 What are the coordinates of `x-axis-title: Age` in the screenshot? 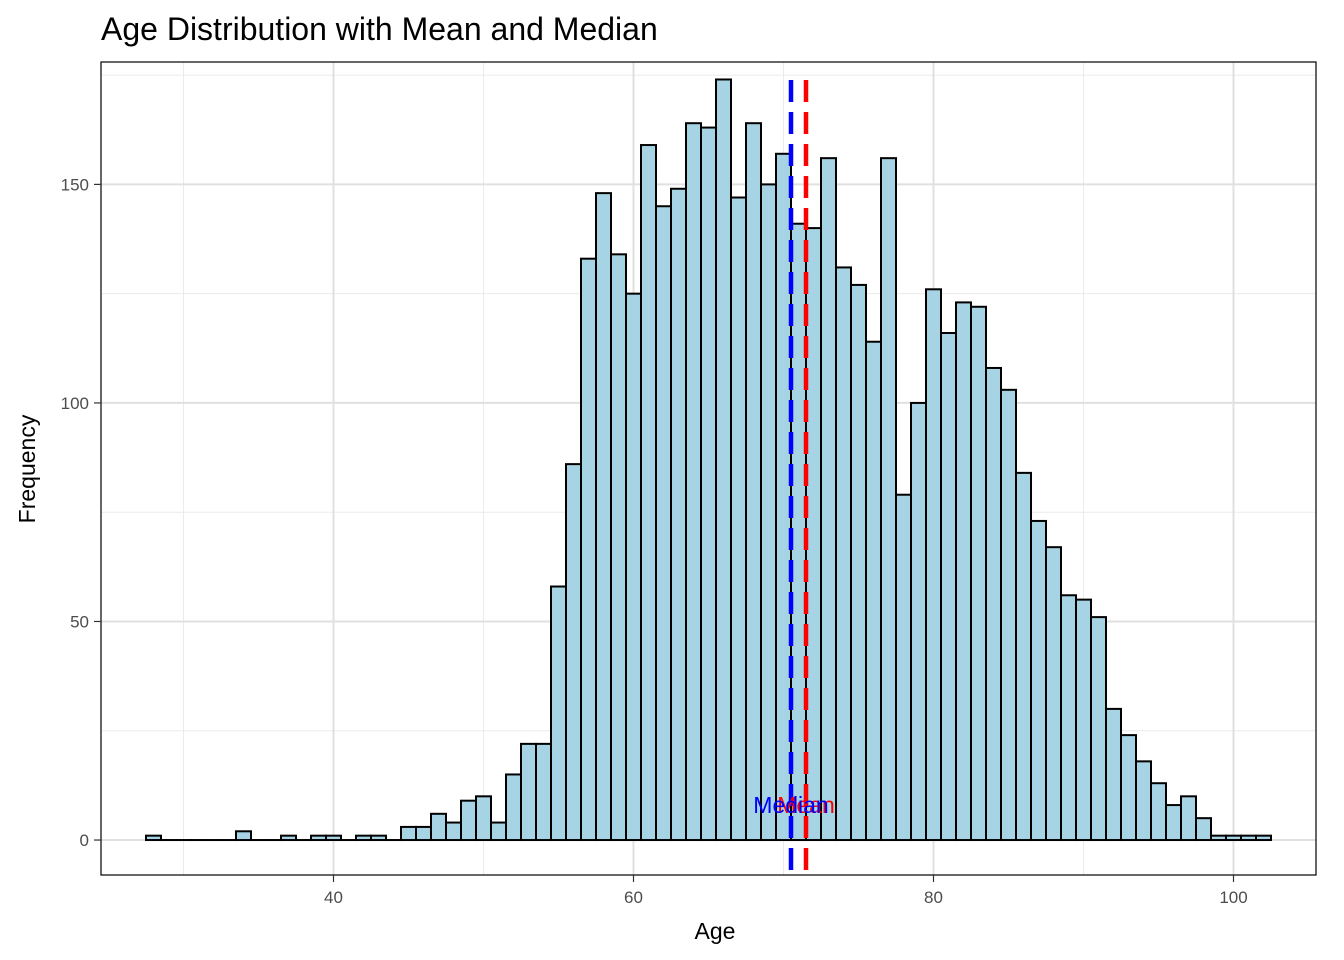 It's located at (715, 931).